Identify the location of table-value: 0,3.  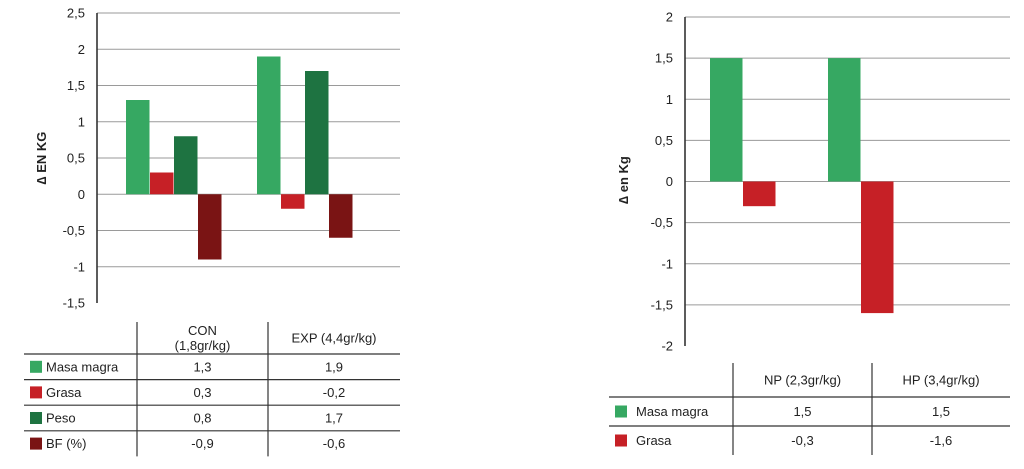
(202, 392).